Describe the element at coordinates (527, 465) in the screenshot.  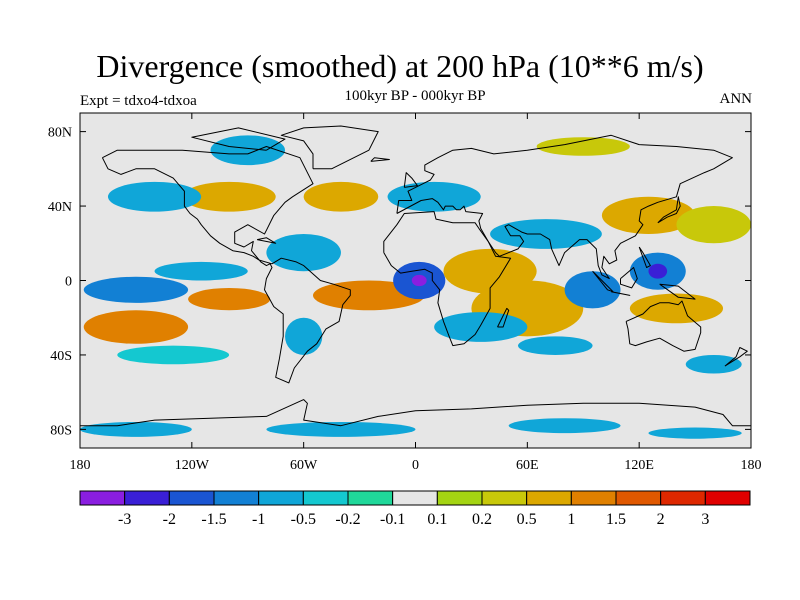
I see `x-tick-label: 60E` at that location.